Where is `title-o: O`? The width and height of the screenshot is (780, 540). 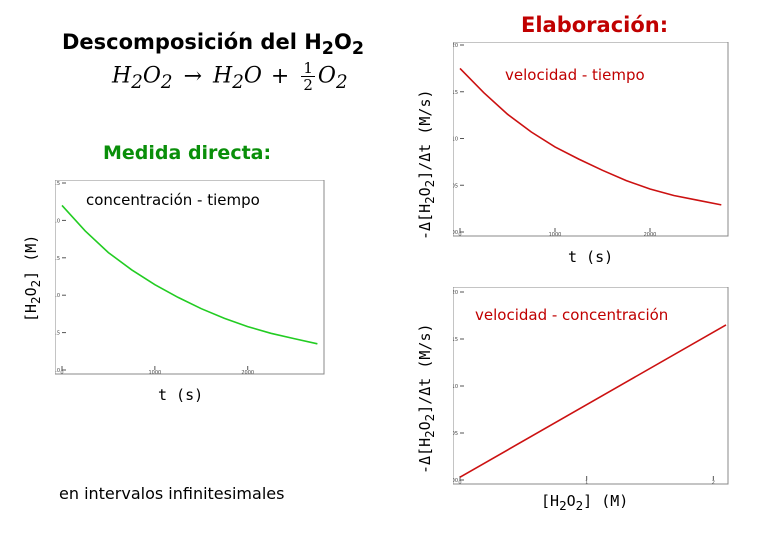
title-o: O is located at coordinates (342, 42).